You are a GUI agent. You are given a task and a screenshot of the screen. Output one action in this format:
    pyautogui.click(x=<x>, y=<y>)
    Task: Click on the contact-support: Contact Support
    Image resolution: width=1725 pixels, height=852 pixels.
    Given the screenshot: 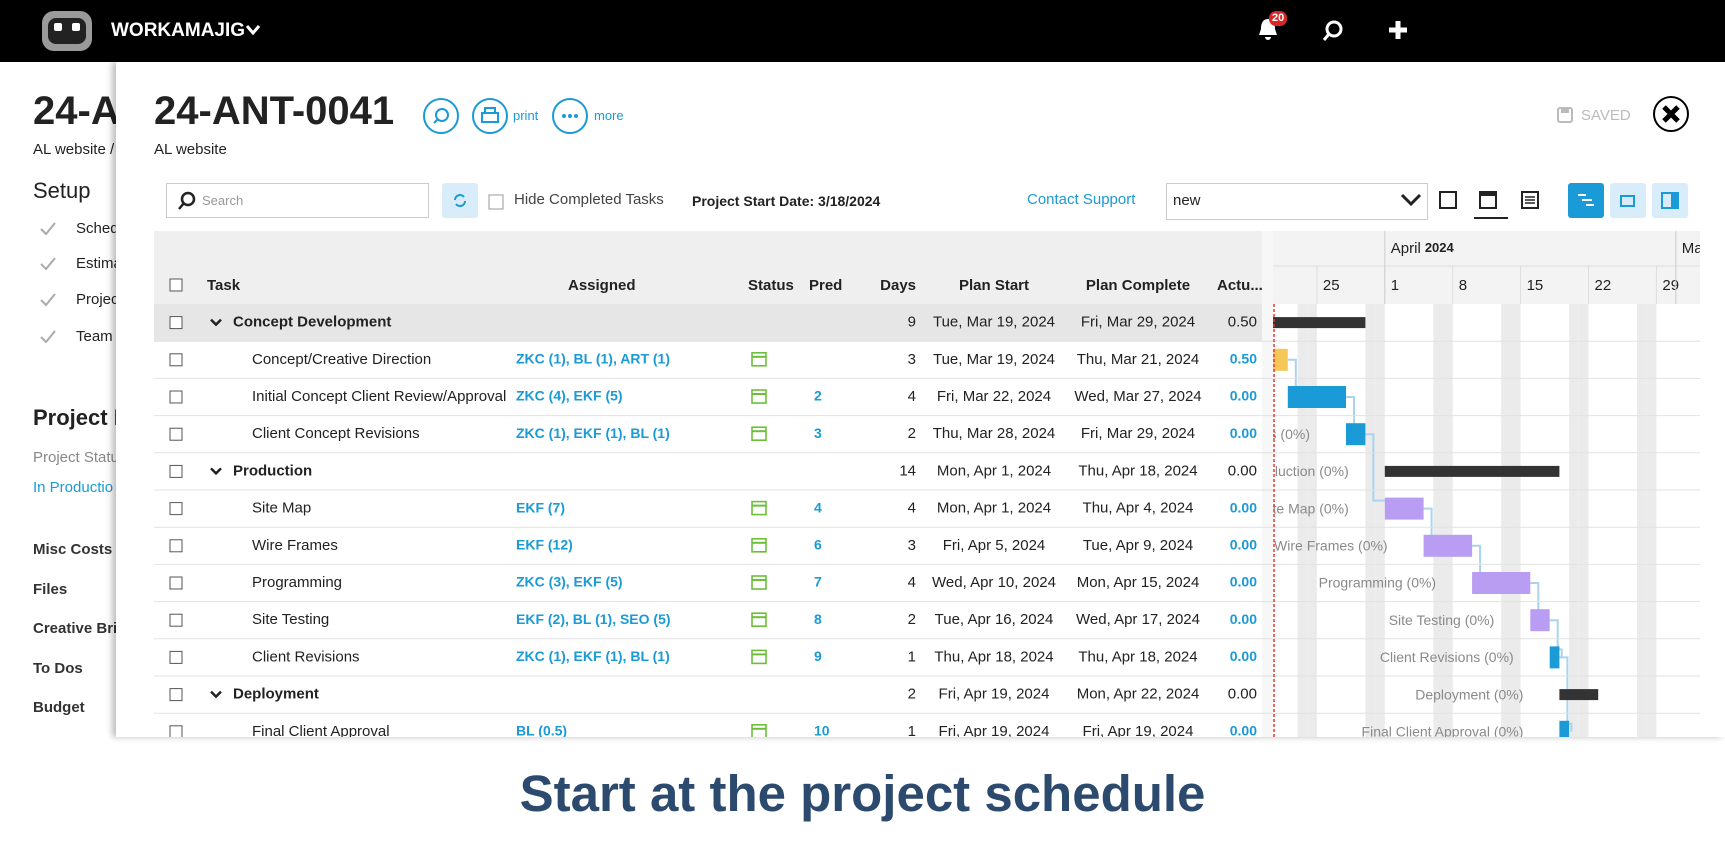 What is the action you would take?
    pyautogui.click(x=1081, y=199)
    